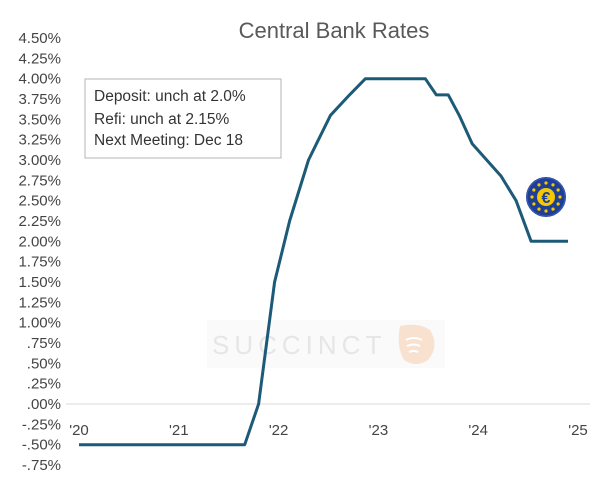 The width and height of the screenshot is (606, 481). Describe the element at coordinates (334, 30) in the screenshot. I see `chart-title: Central Bank Rates` at that location.